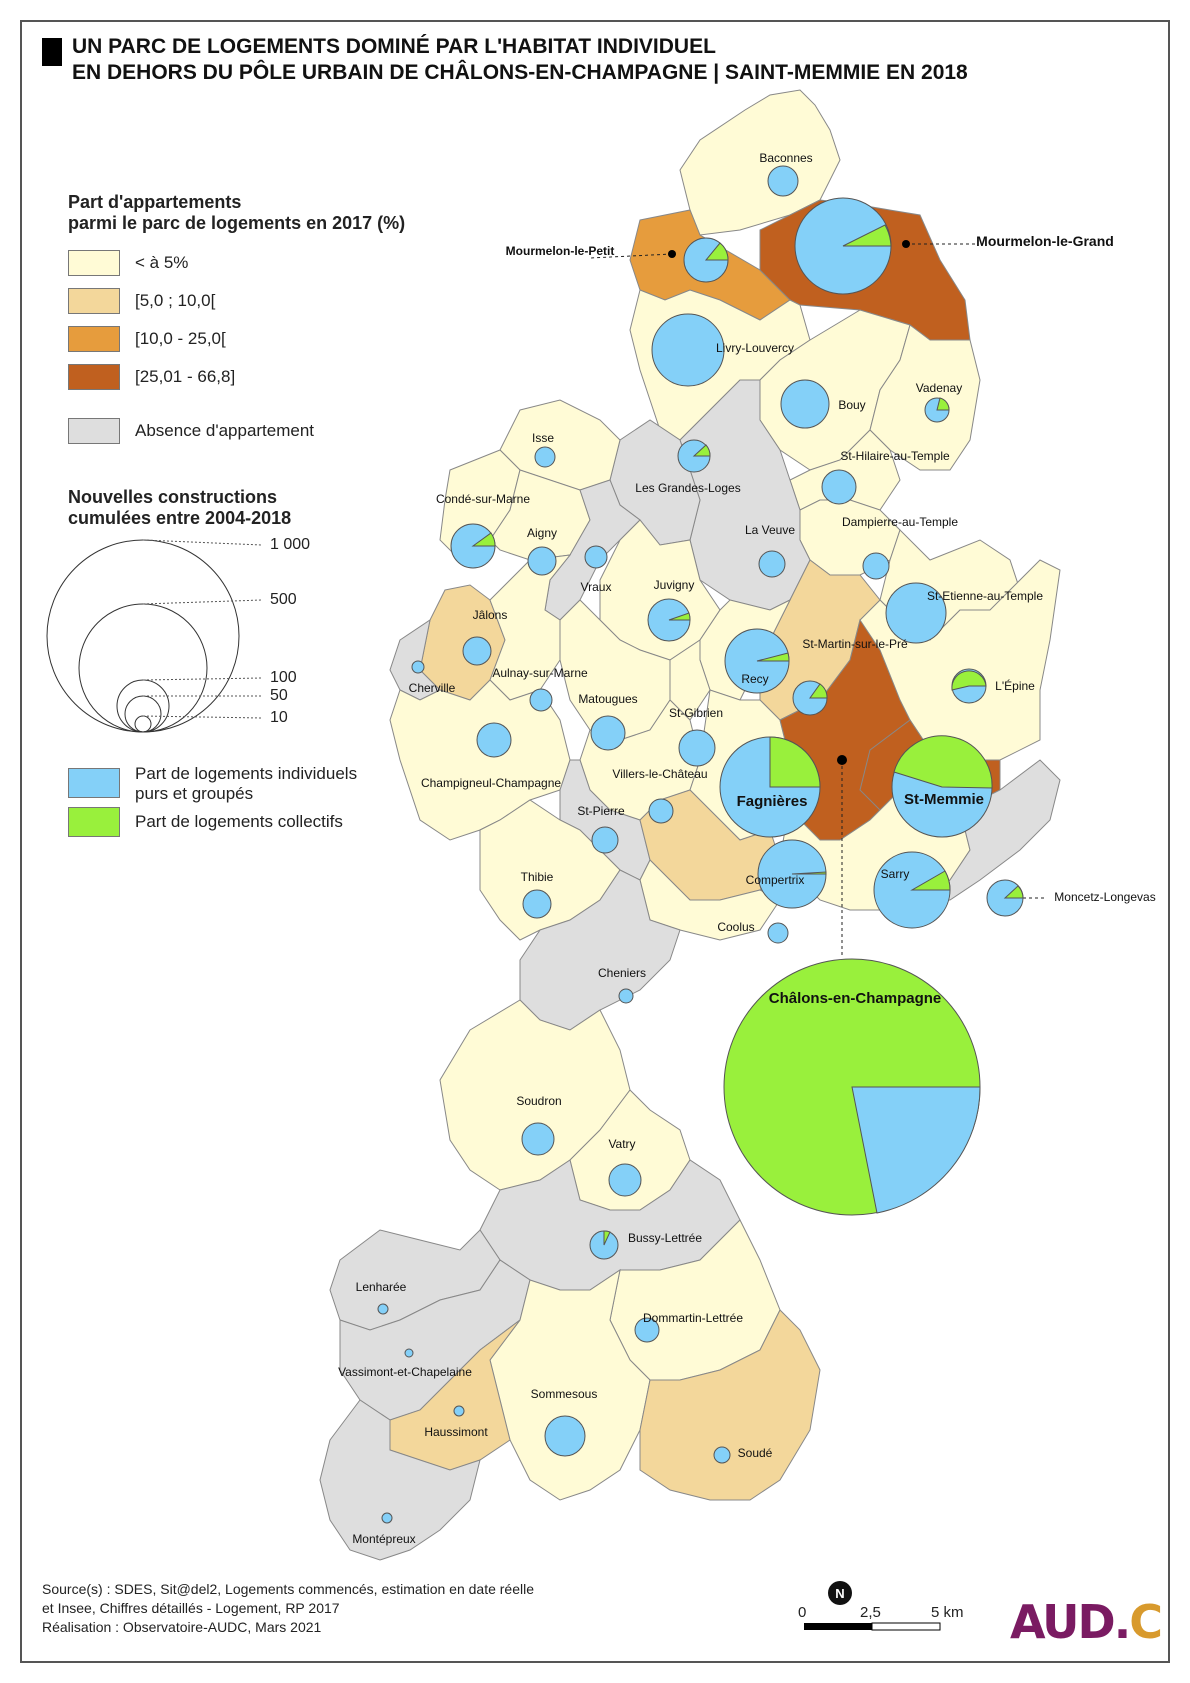 The image size is (1190, 1683). Describe the element at coordinates (605, 840) in the screenshot. I see `pie-st-pierre` at that location.